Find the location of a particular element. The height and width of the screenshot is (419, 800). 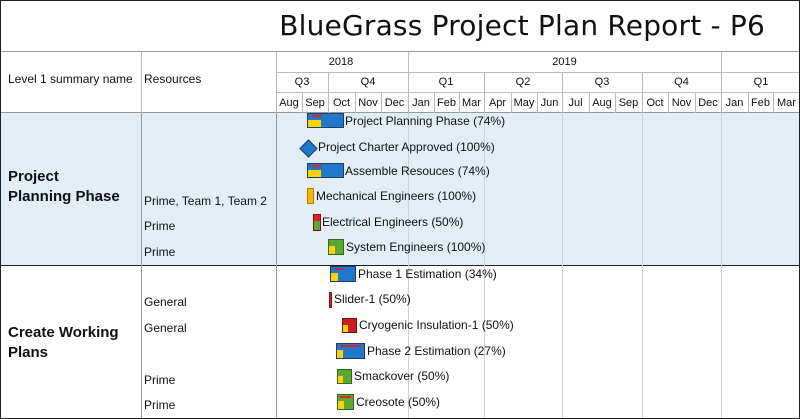

quarter-label: Q4 is located at coordinates (368, 82).